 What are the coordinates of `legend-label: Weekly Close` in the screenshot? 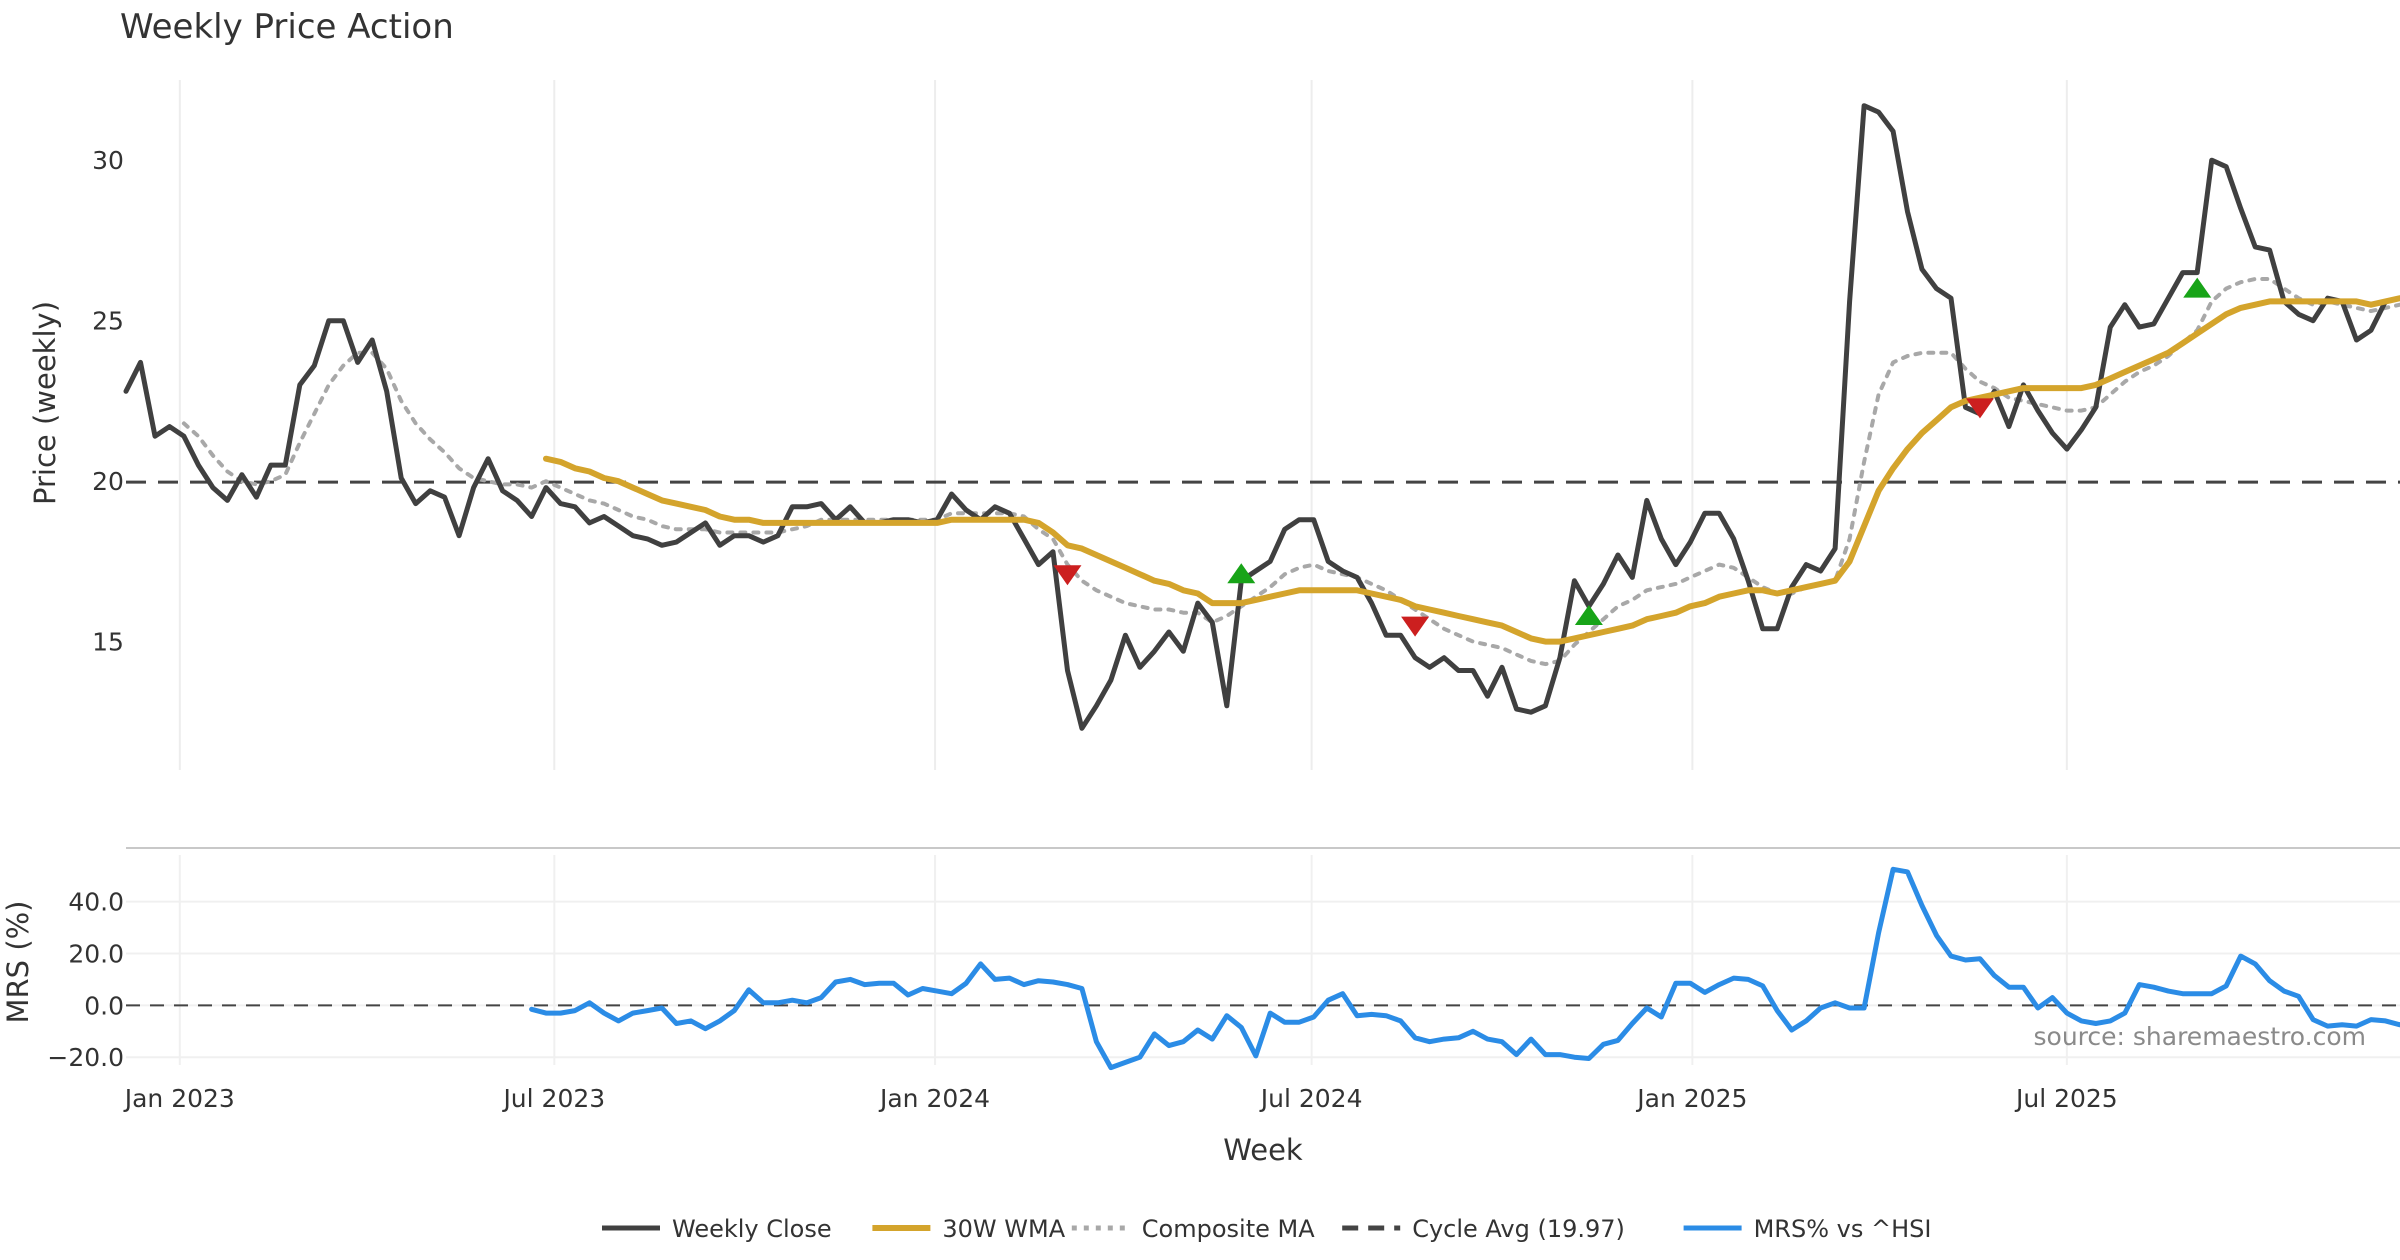 It's located at (752, 1229).